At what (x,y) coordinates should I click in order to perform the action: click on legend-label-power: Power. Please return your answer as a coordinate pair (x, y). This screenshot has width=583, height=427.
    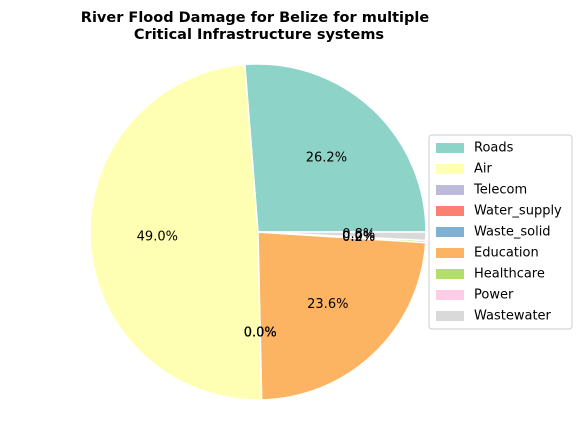
    Looking at the image, I should click on (494, 295).